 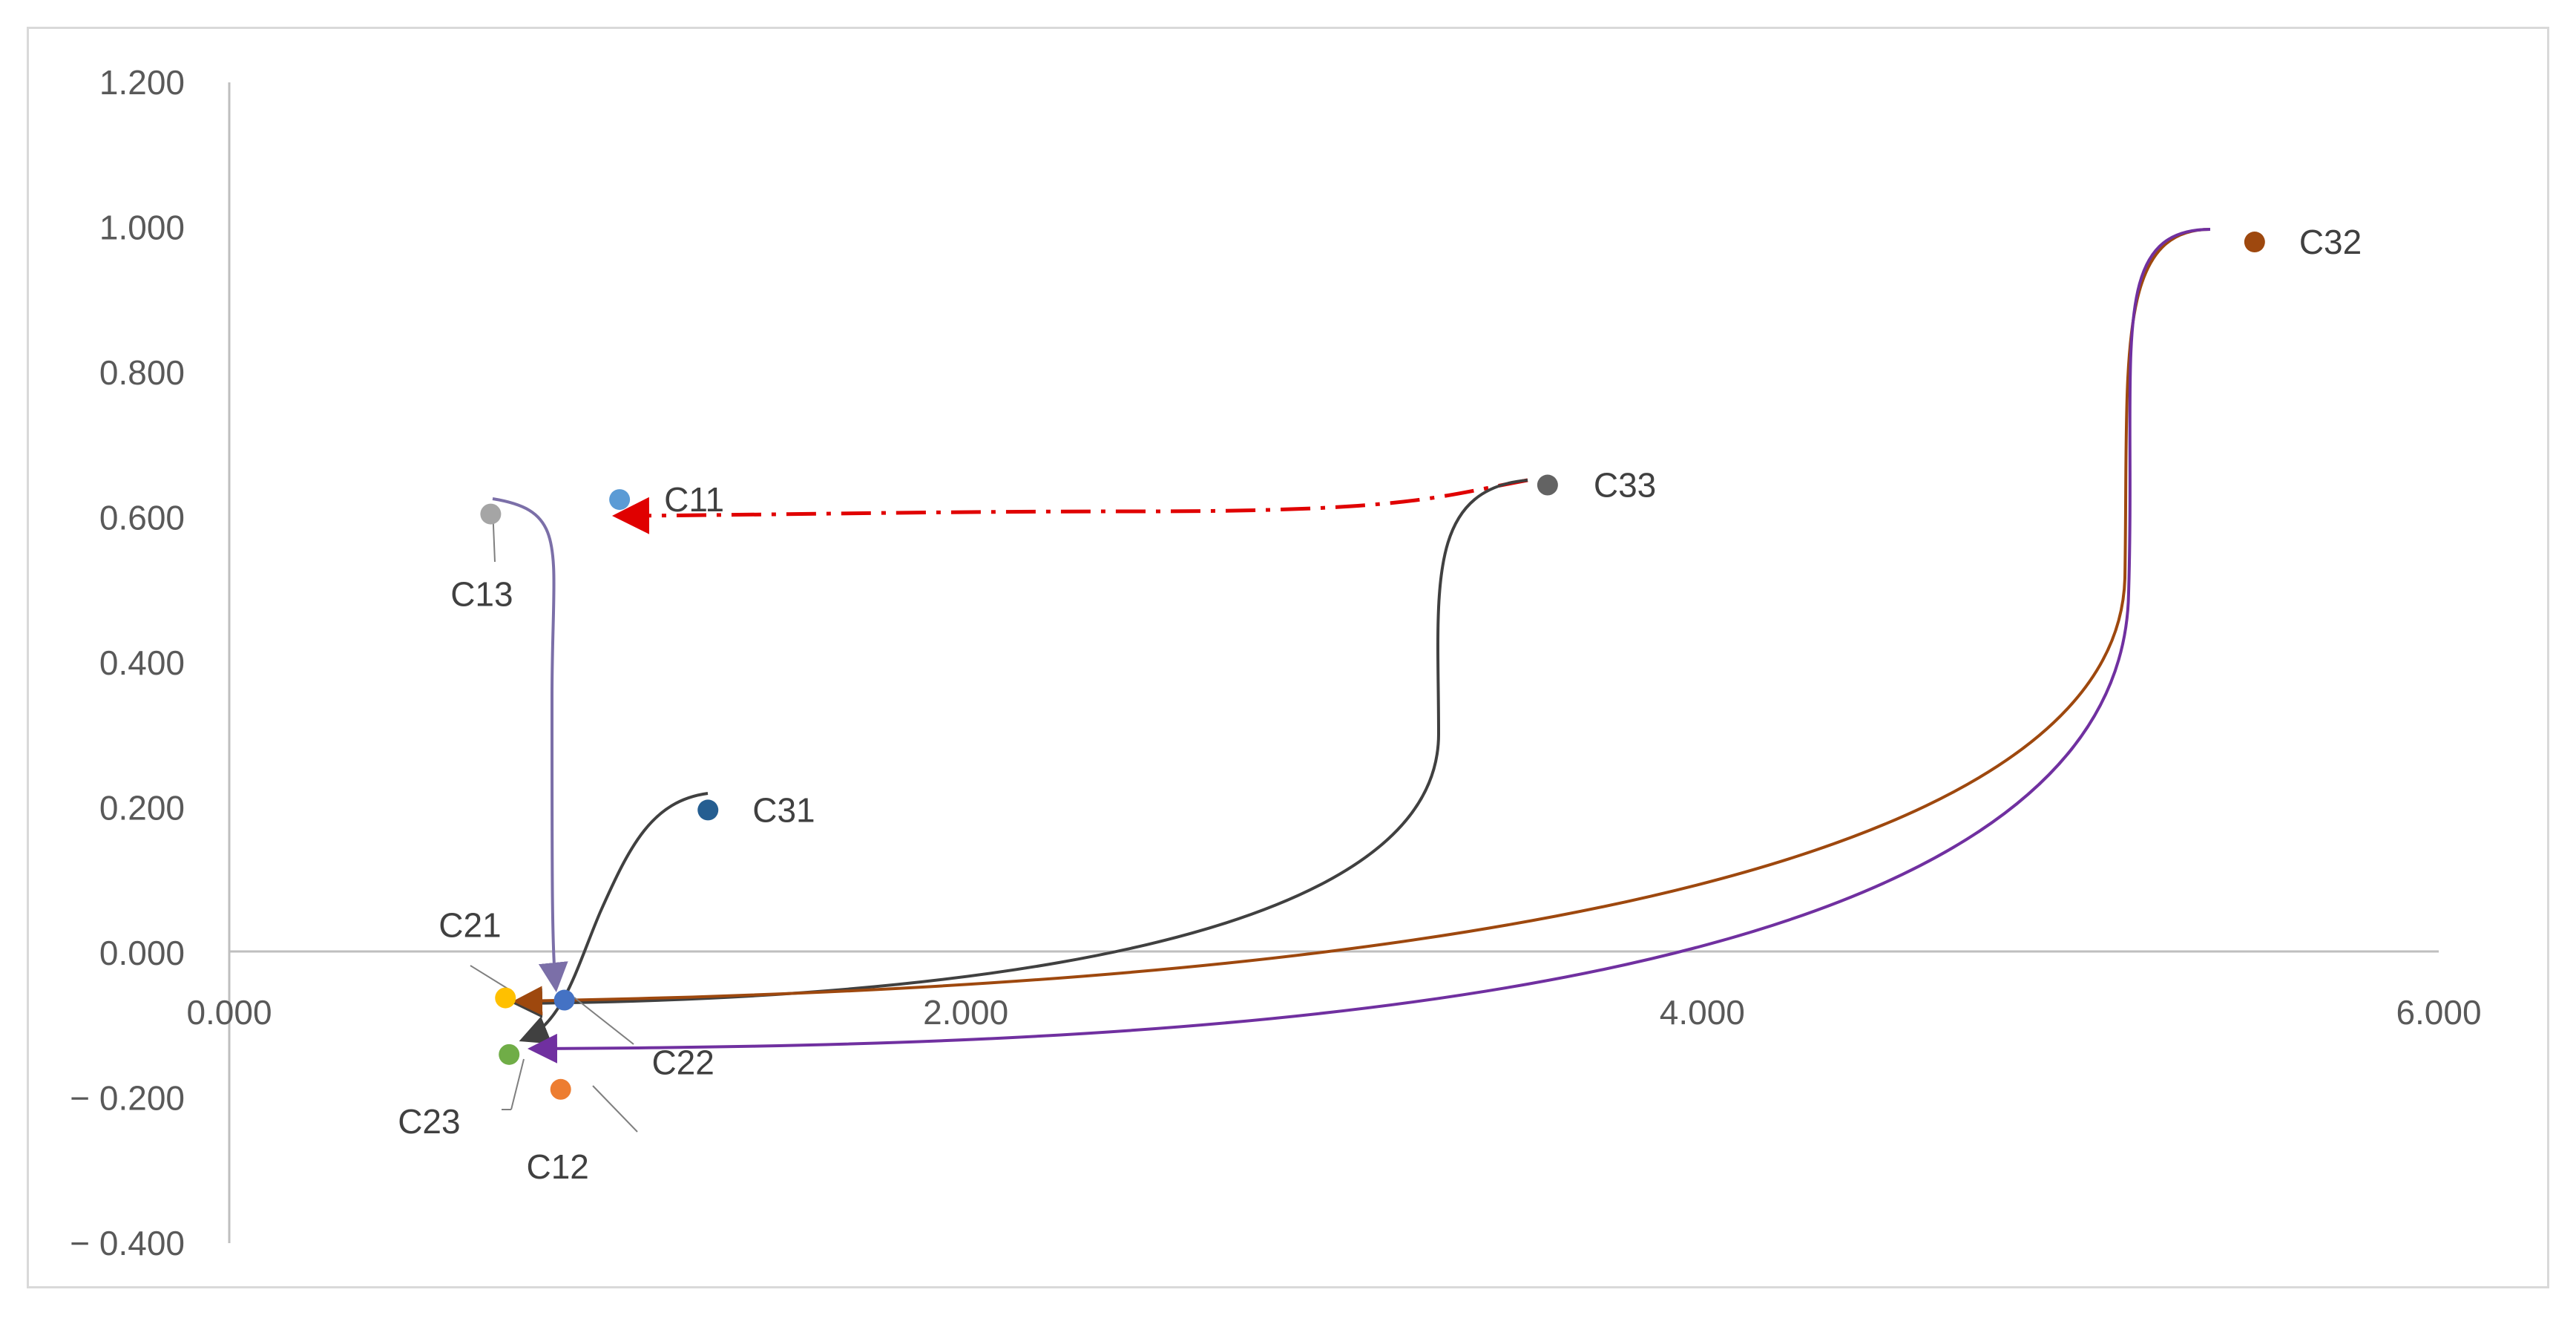 I want to click on y-tick-label: 0.600, so click(x=142, y=518).